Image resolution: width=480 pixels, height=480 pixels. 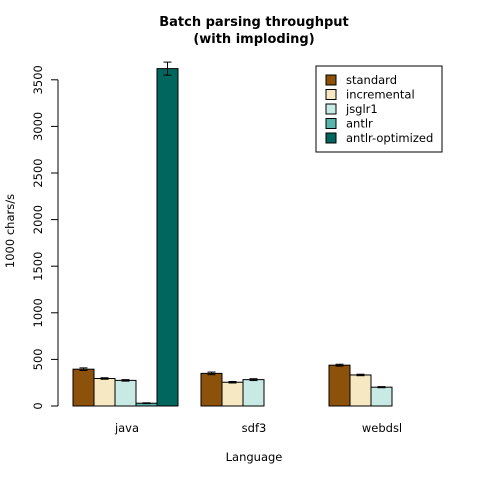 What do you see at coordinates (382, 428) in the screenshot?
I see `x-tick-label: webdsl` at bounding box center [382, 428].